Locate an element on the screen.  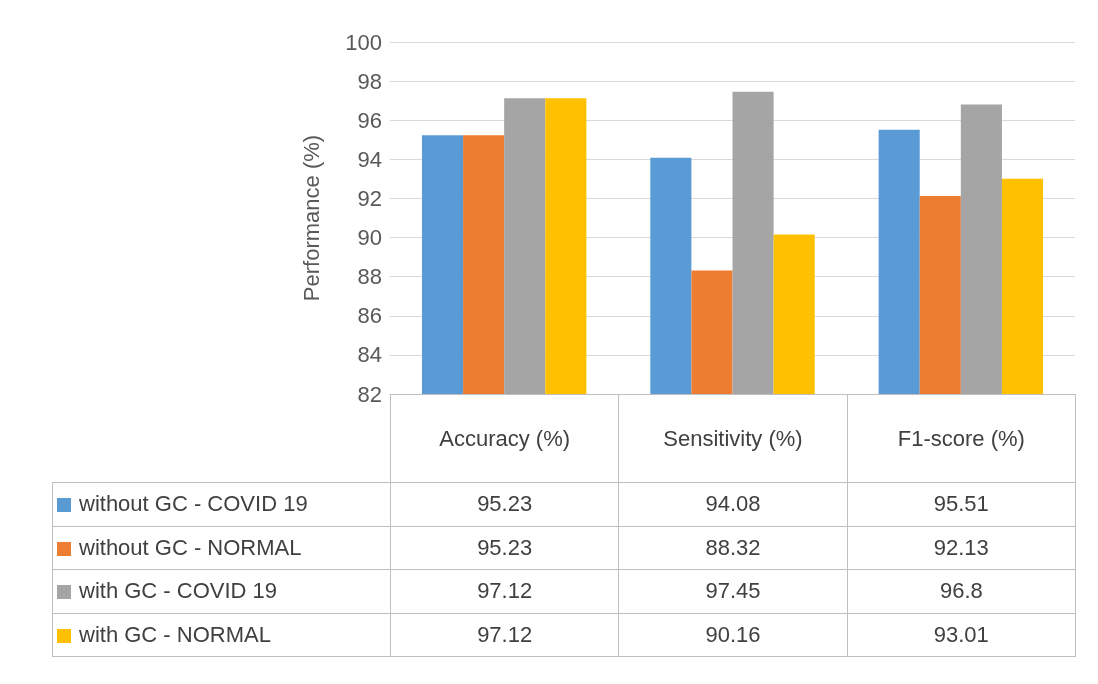
data-label: 93.01 is located at coordinates (961, 635).